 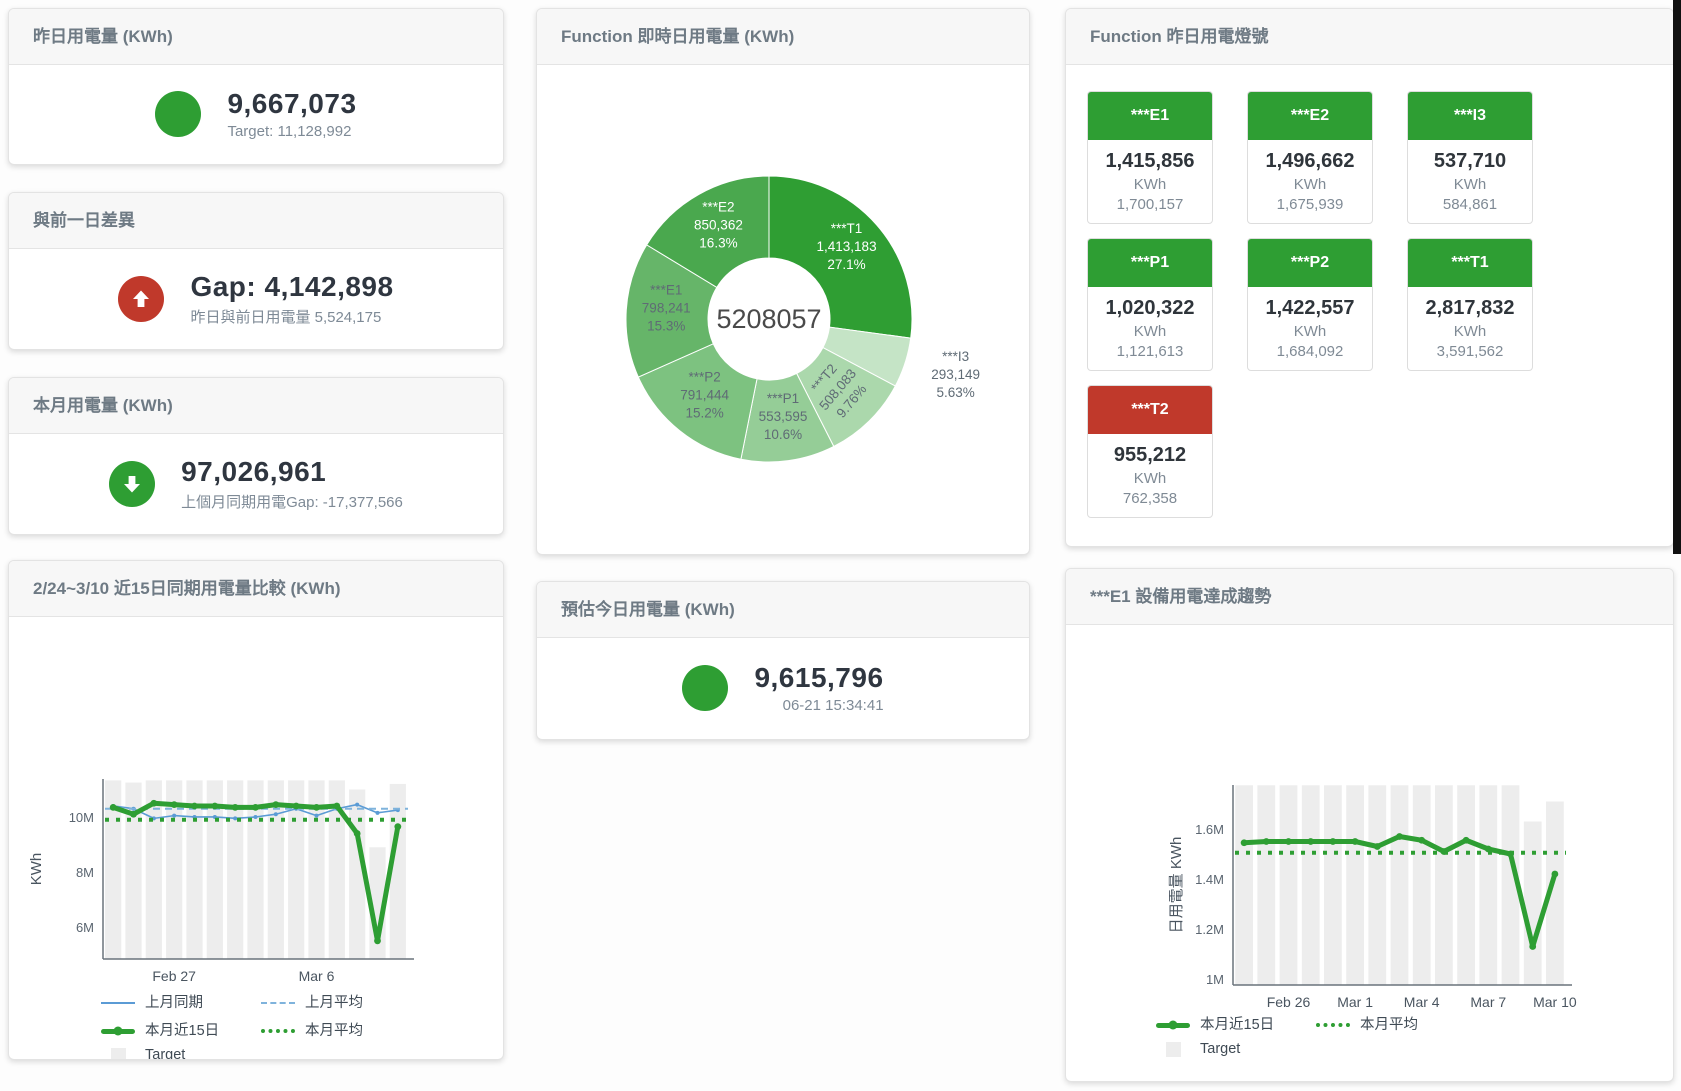 I want to click on card-usage-lights-title: Function 昨日用電燈號, so click(x=1369, y=37).